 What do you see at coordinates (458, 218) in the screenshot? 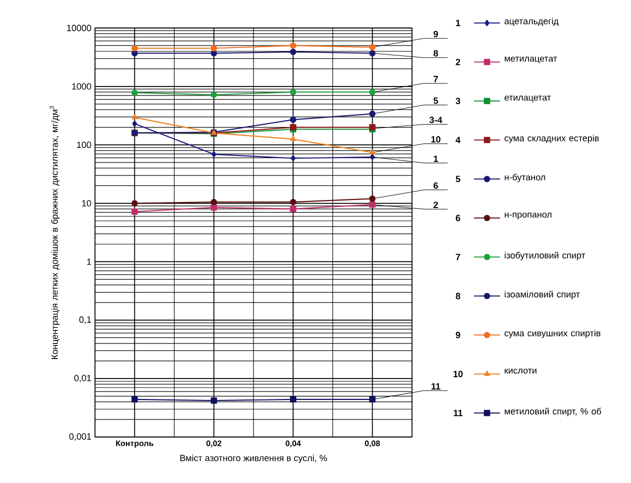
I see `text: 6` at bounding box center [458, 218].